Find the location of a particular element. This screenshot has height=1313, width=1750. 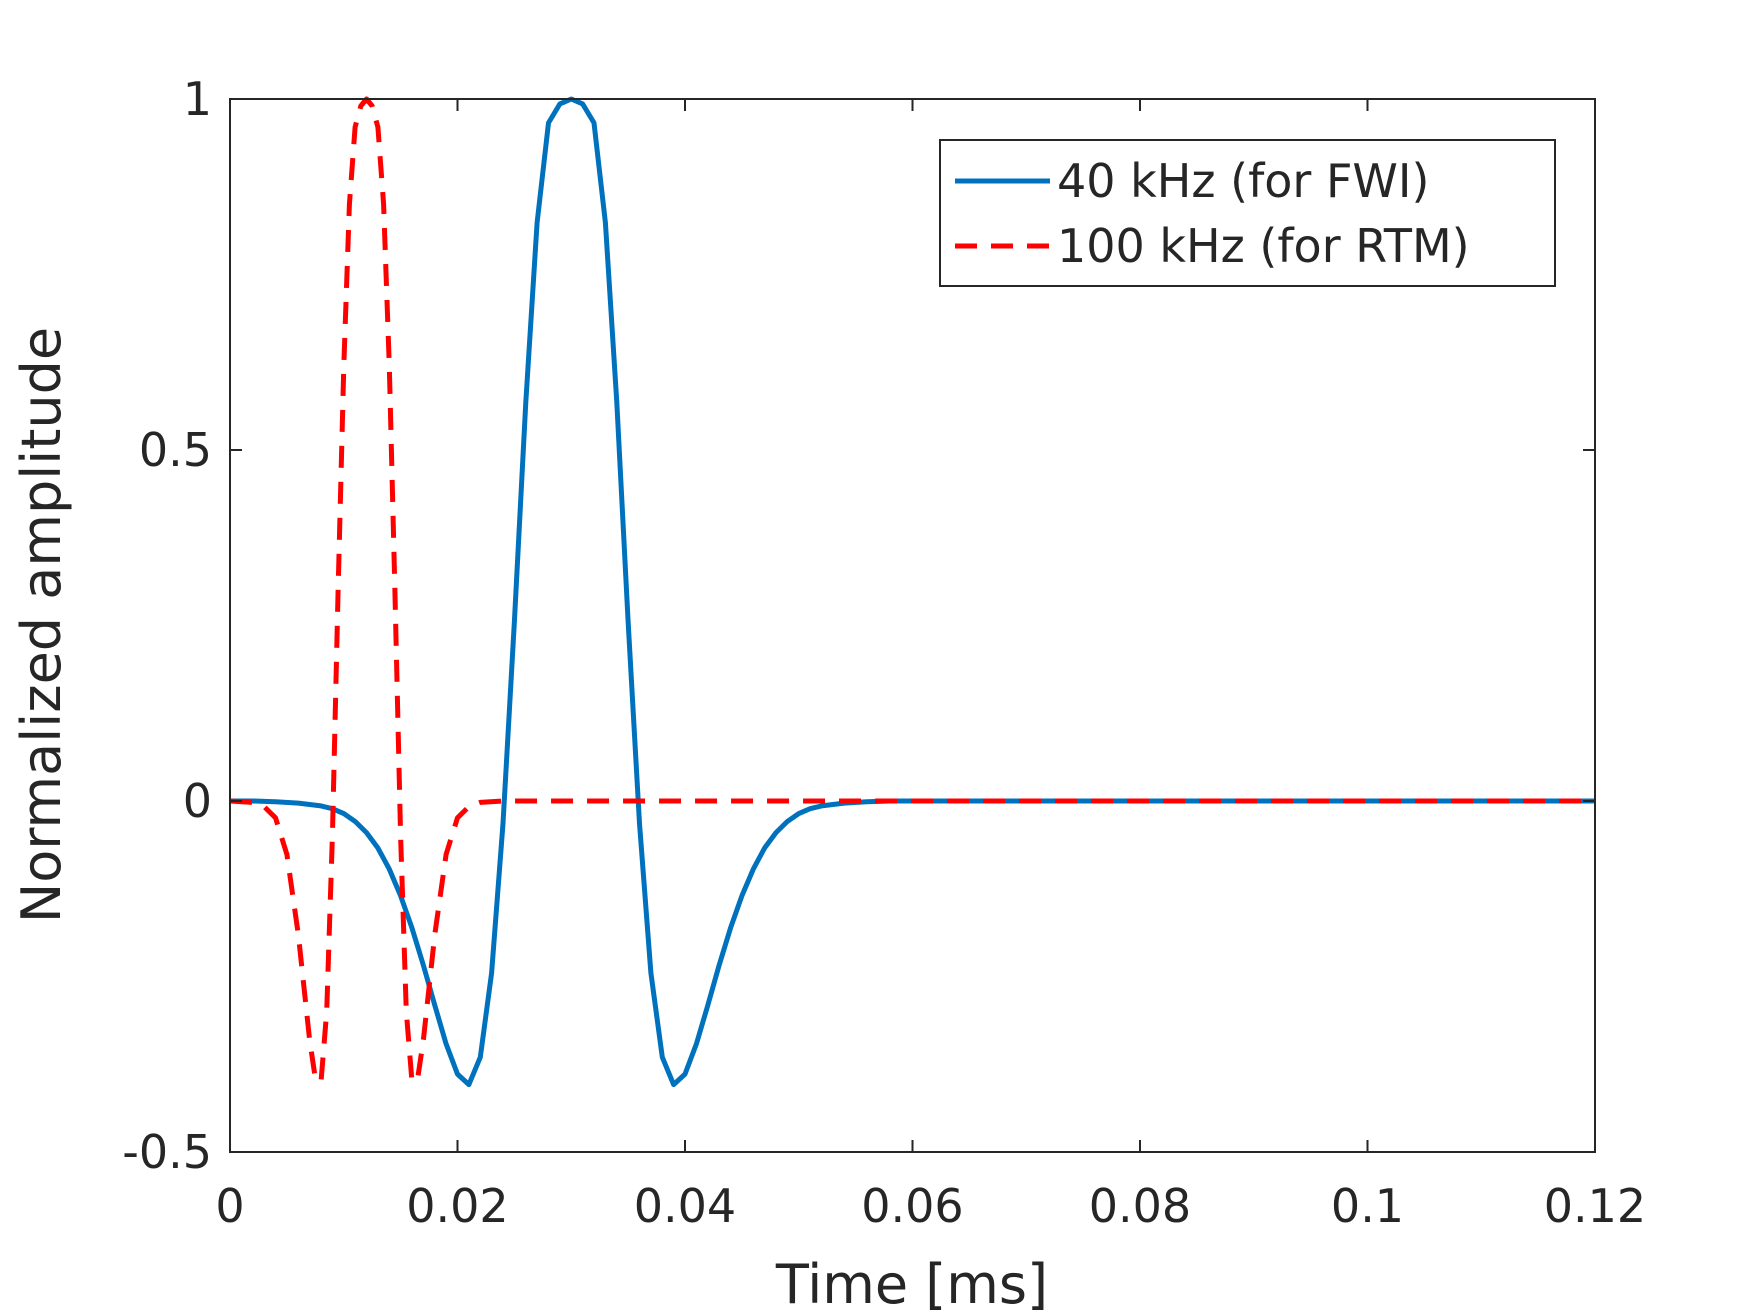

legend-box is located at coordinates (1247, 213).